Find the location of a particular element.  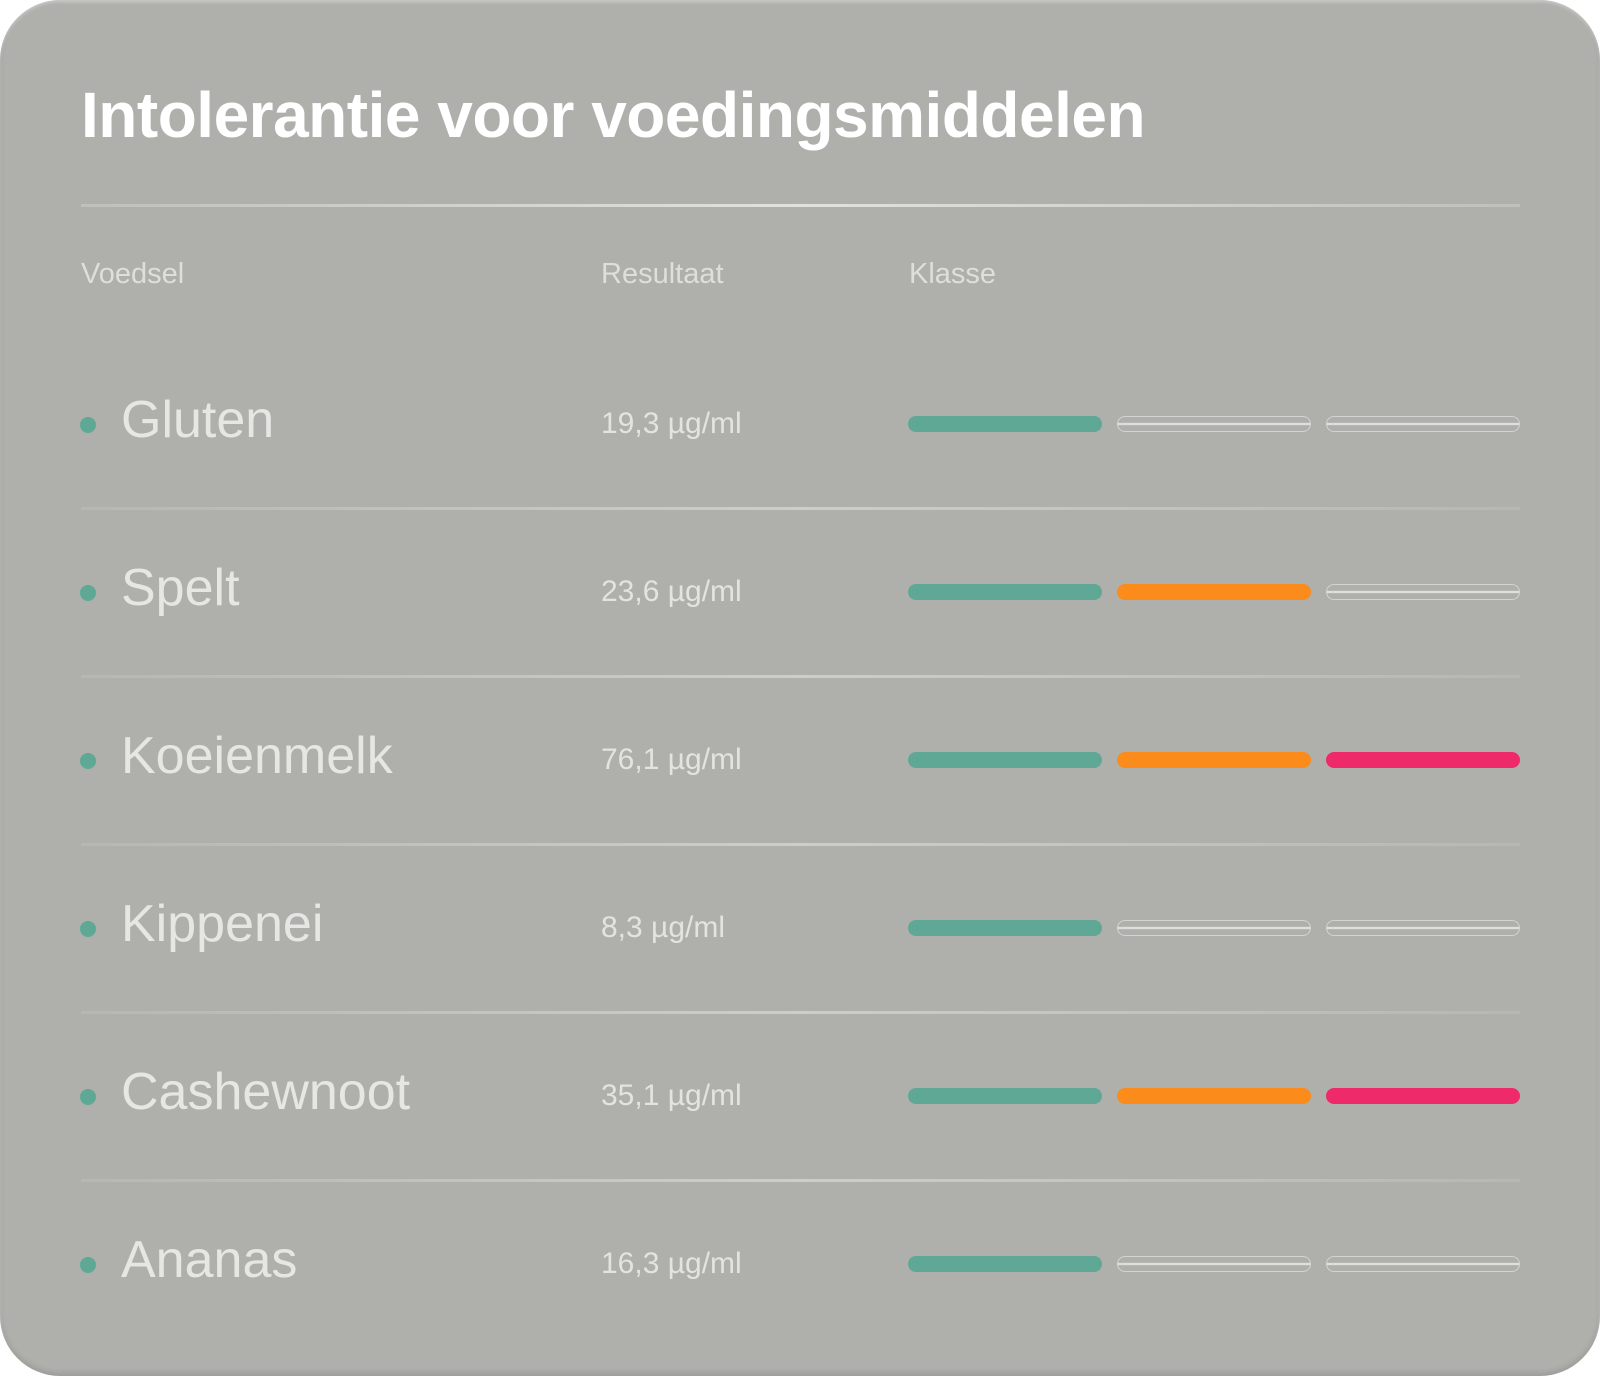

result-row: Cashewnoot 35,1 µg/ml is located at coordinates (800, 1097).